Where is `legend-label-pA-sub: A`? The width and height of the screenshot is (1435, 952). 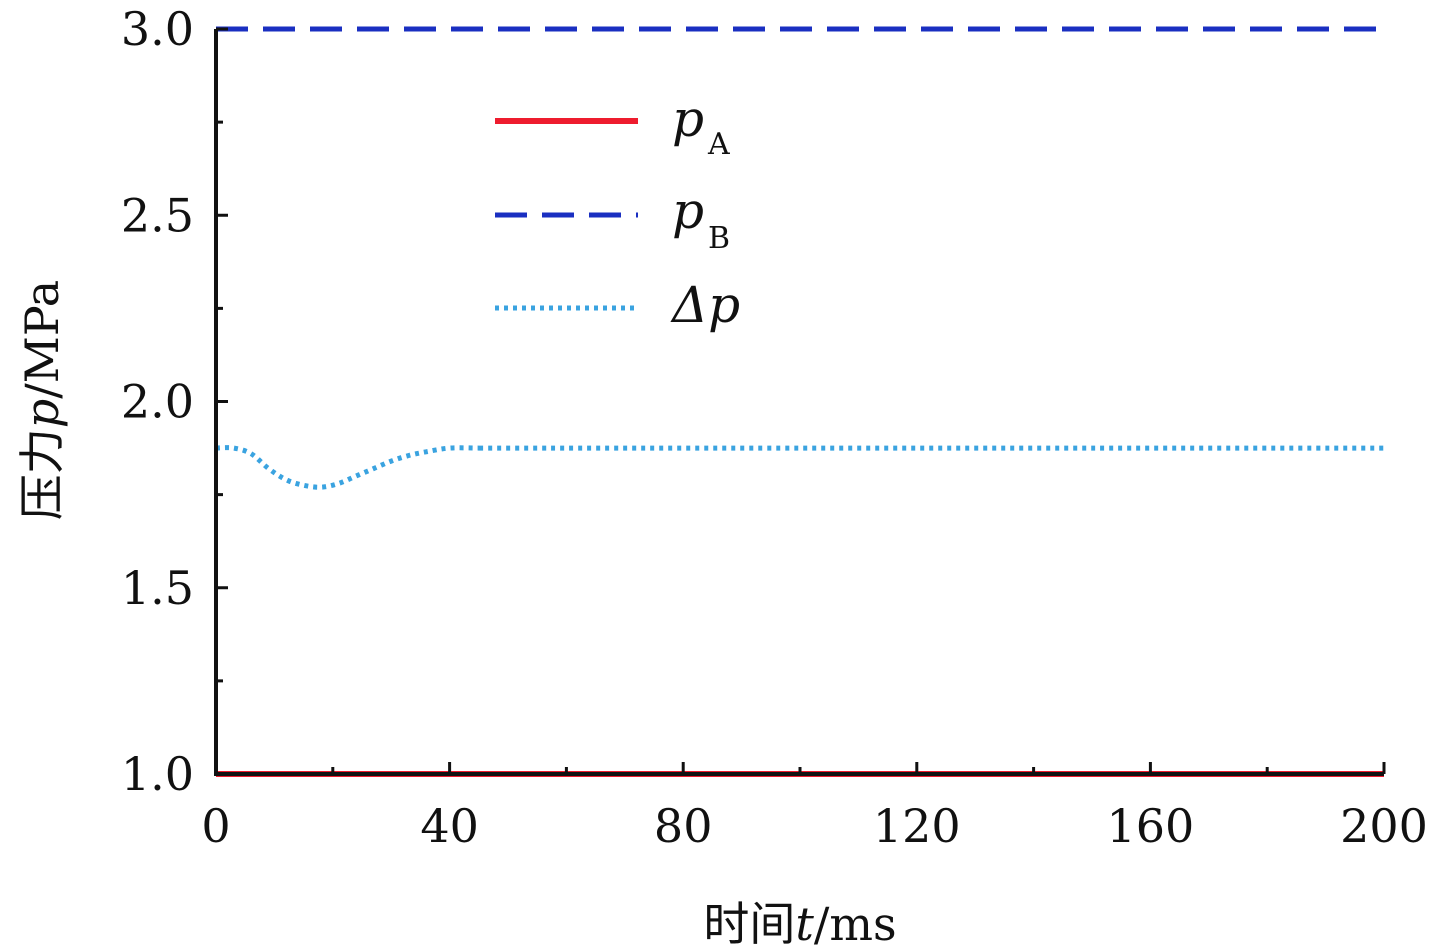 legend-label-pA-sub: A is located at coordinates (718, 144).